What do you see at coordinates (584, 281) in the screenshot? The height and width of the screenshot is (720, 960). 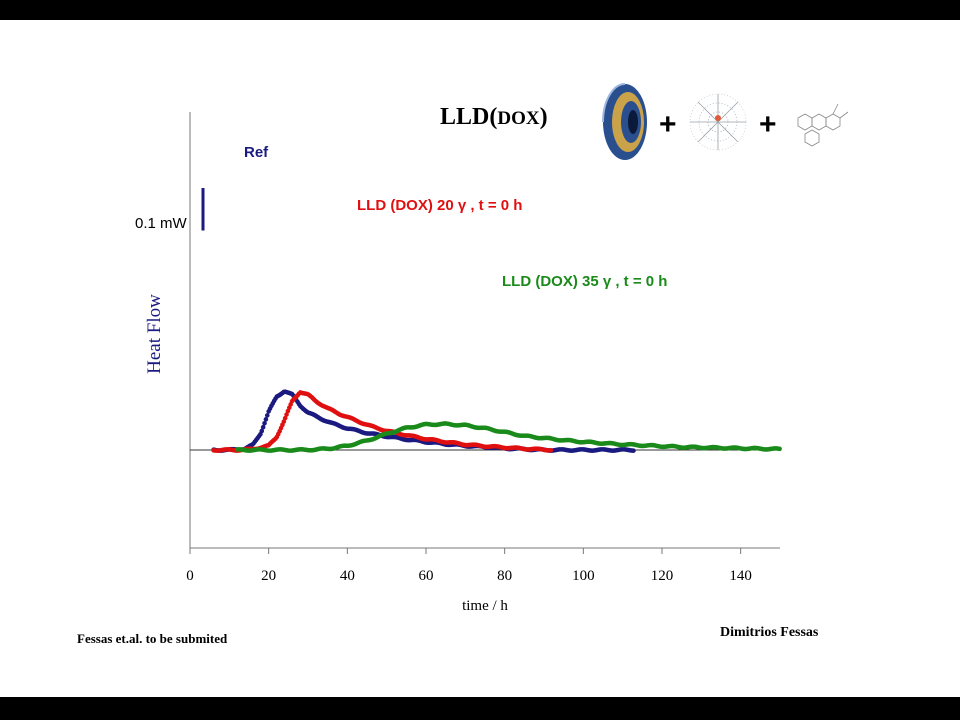 I see `series-label: LLD (DOX) 35 γ , t = 0 h` at bounding box center [584, 281].